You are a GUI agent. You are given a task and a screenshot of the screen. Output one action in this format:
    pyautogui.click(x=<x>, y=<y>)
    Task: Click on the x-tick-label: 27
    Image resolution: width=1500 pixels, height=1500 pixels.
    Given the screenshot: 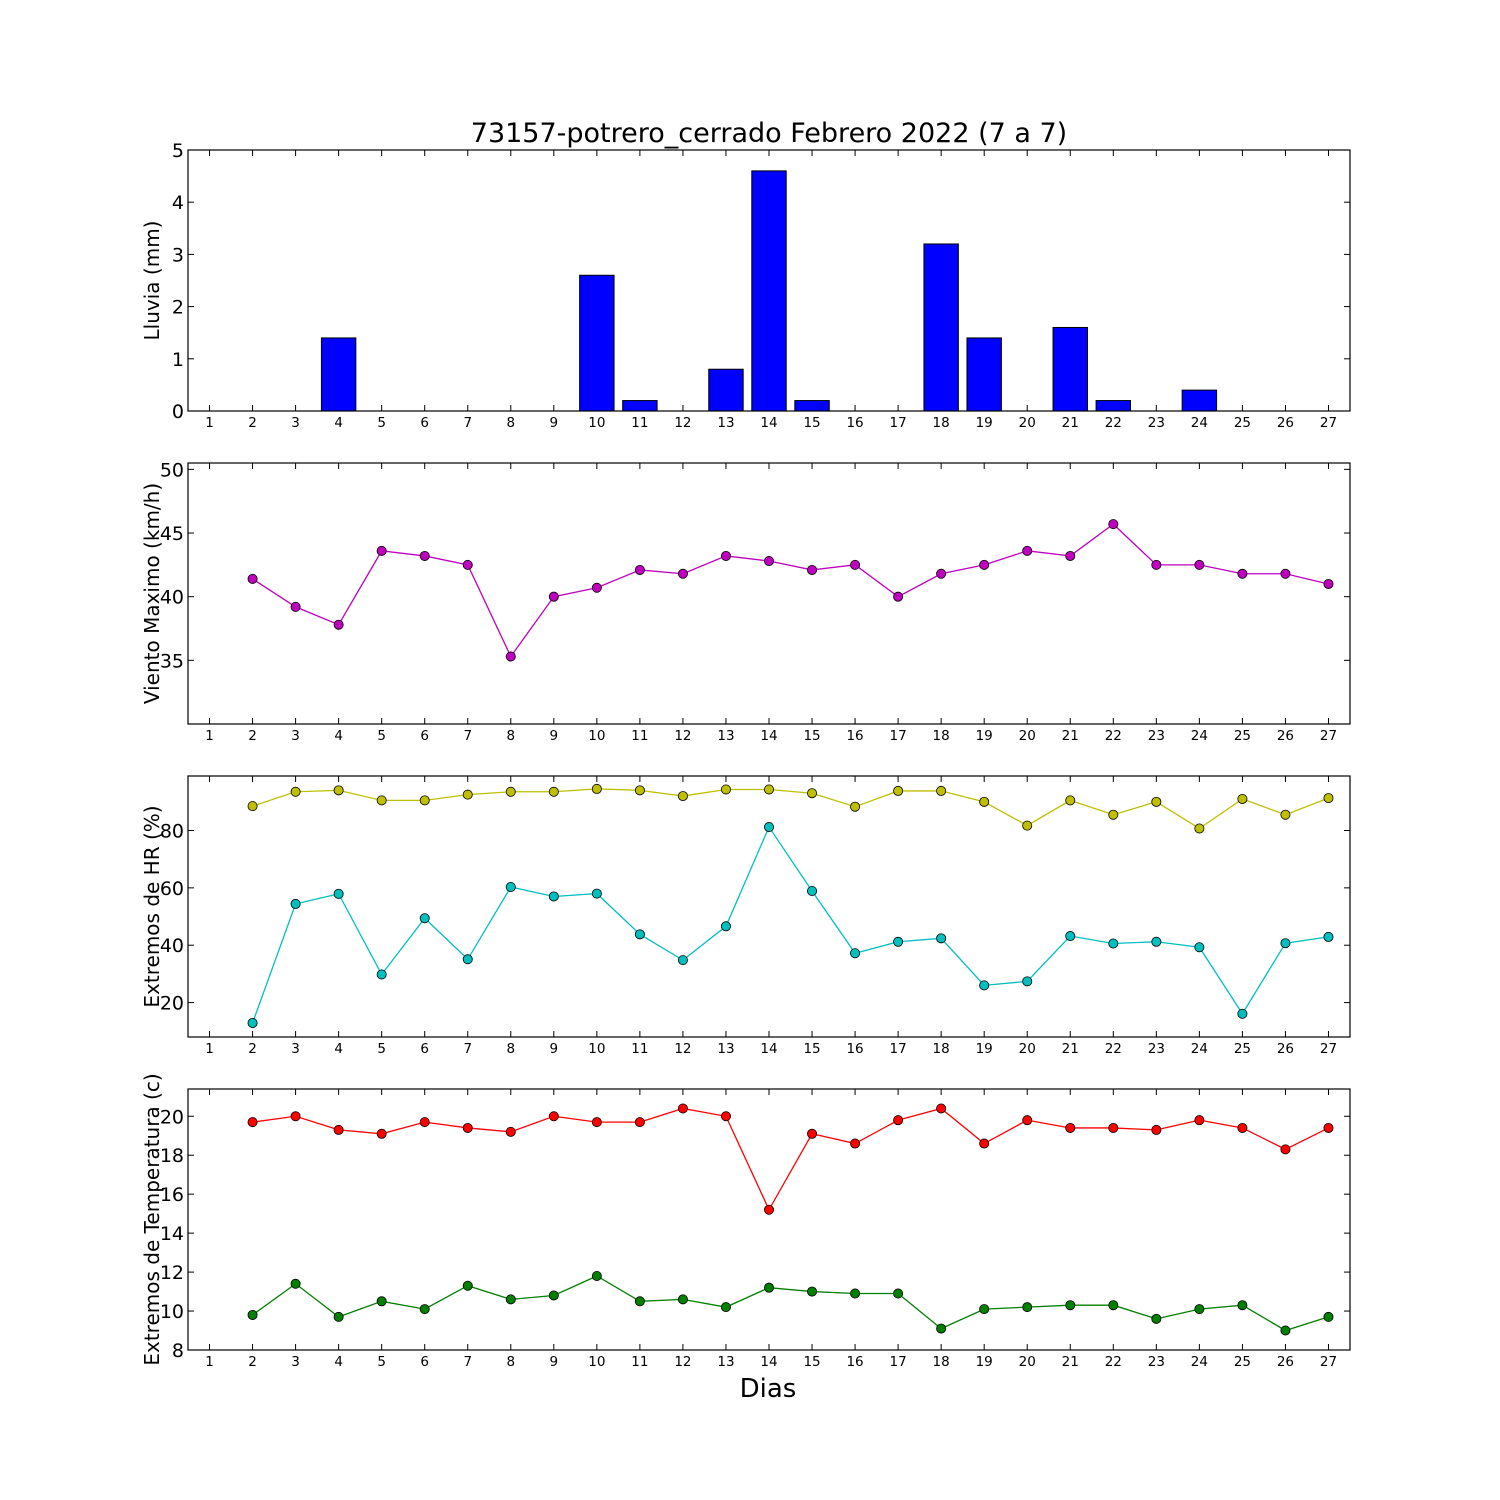 What is the action you would take?
    pyautogui.click(x=1328, y=423)
    